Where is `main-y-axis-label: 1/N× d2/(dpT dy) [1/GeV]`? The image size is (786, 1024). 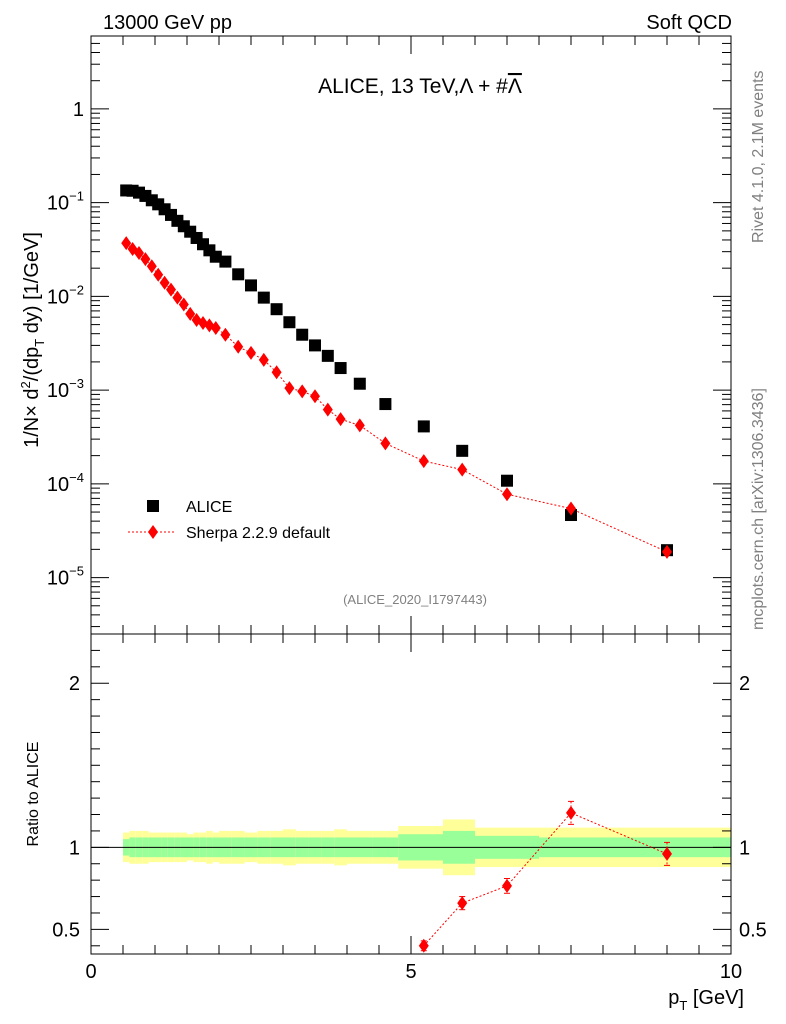 main-y-axis-label: 1/N× d2/(dpT dy) [1/GeV] is located at coordinates (32, 340).